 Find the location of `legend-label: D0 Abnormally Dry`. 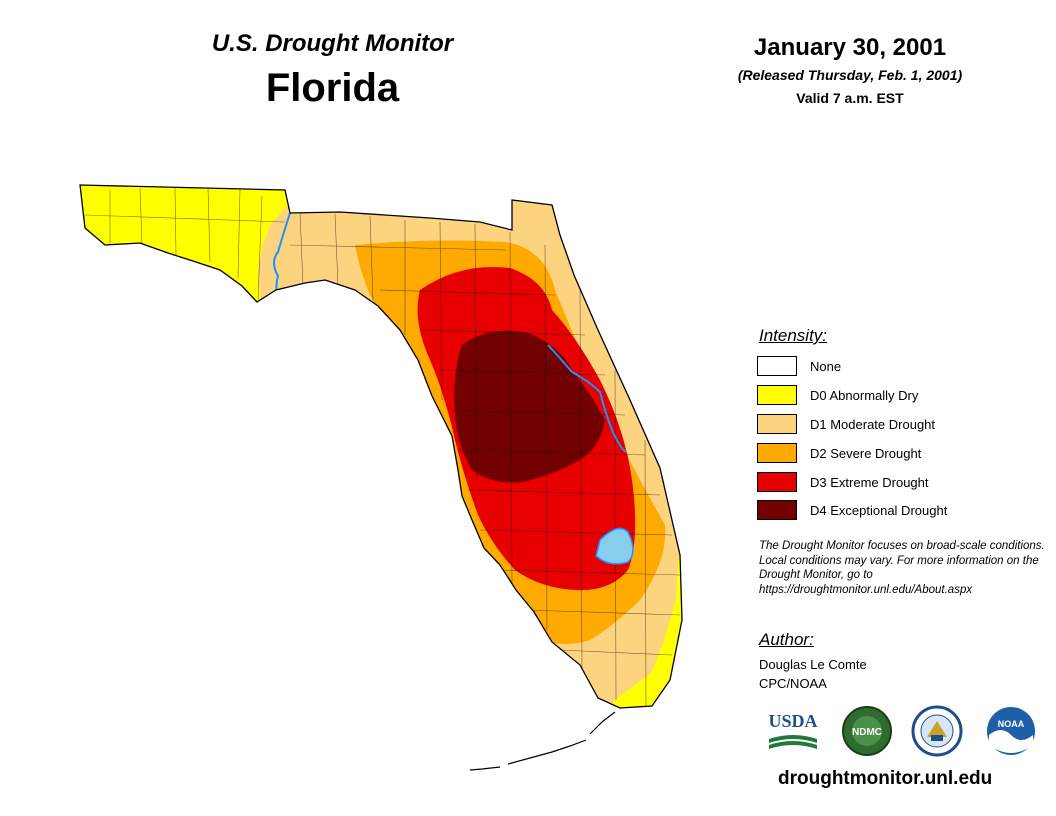

legend-label: D0 Abnormally Dry is located at coordinates (864, 395).